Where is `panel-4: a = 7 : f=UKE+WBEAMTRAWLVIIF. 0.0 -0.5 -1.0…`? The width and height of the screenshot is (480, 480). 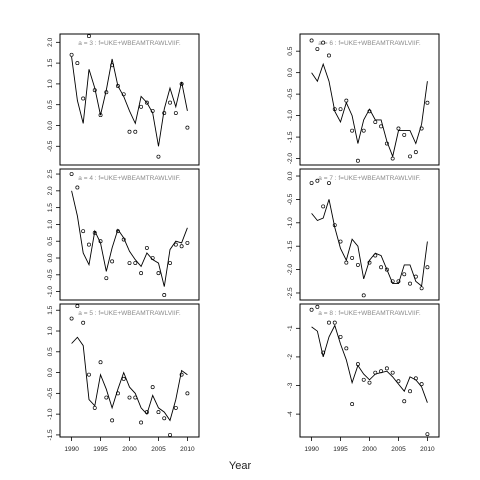 panel-4: a = 7 : f=UKE+WBEAMTRAWLVIIF. 0.0 -0.5 -1.0… is located at coordinates (363, 234).